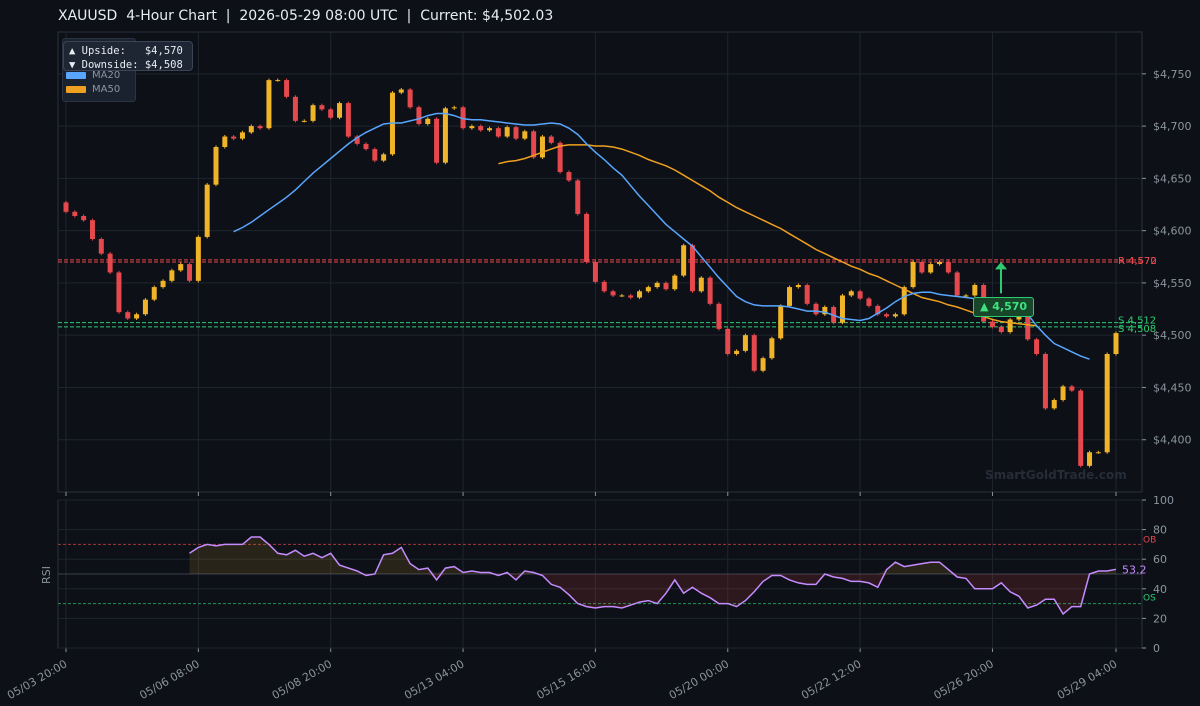 The image size is (1200, 706). What do you see at coordinates (434, 679) in the screenshot?
I see `x-tick-label: 05/13 04:00` at bounding box center [434, 679].